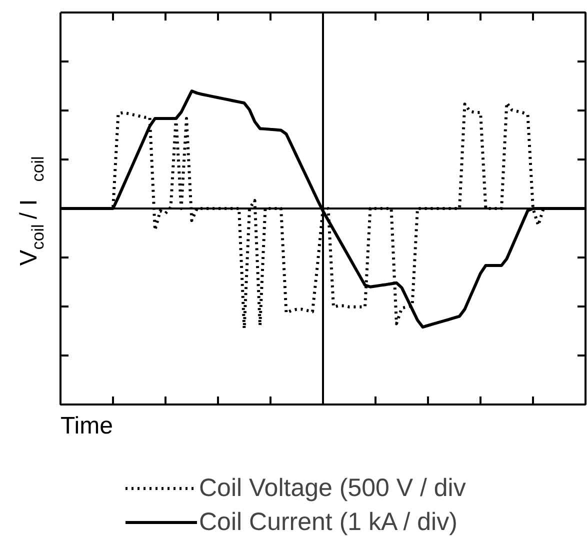  What do you see at coordinates (32, 211) in the screenshot?
I see `y-axis-title: Vcoil / Icoil` at bounding box center [32, 211].